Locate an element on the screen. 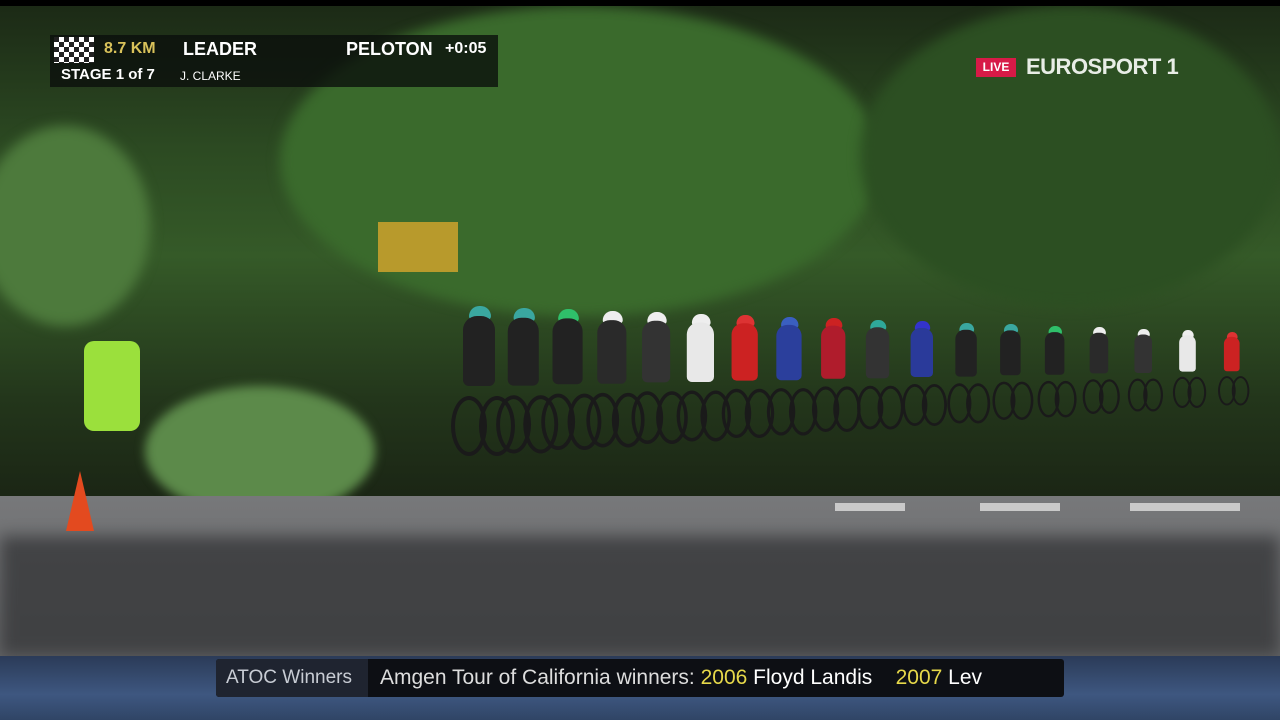  time-gap: +0:05 is located at coordinates (466, 48).